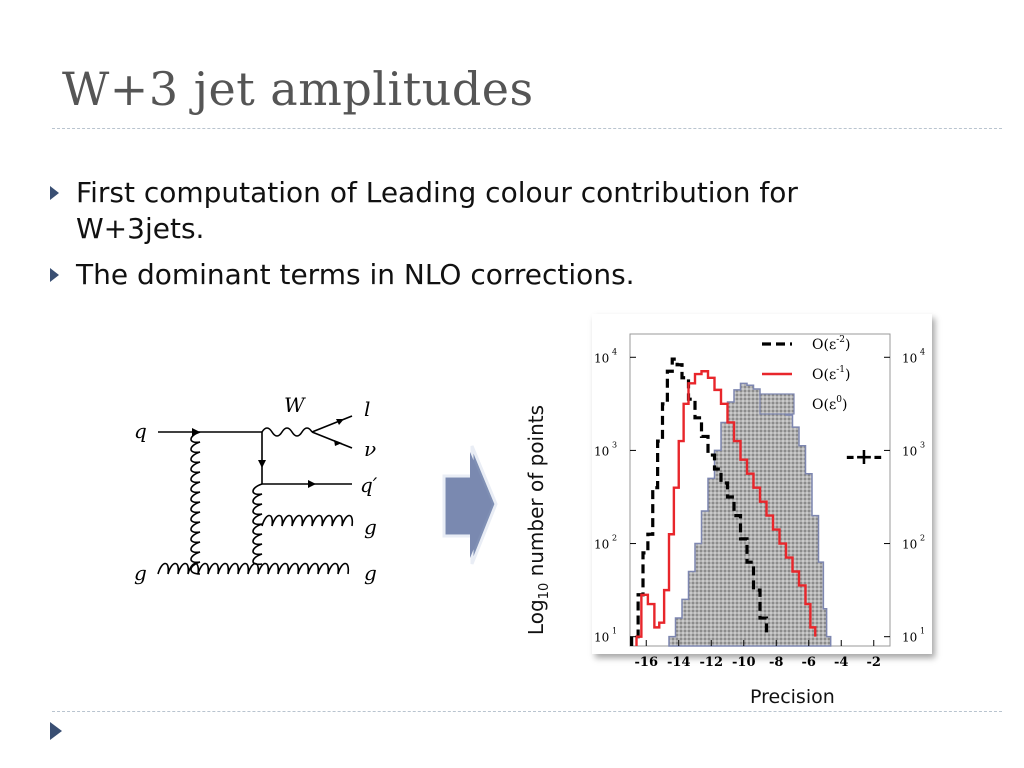 The image size is (1024, 768). I want to click on x-tick-label: -14, so click(679, 662).